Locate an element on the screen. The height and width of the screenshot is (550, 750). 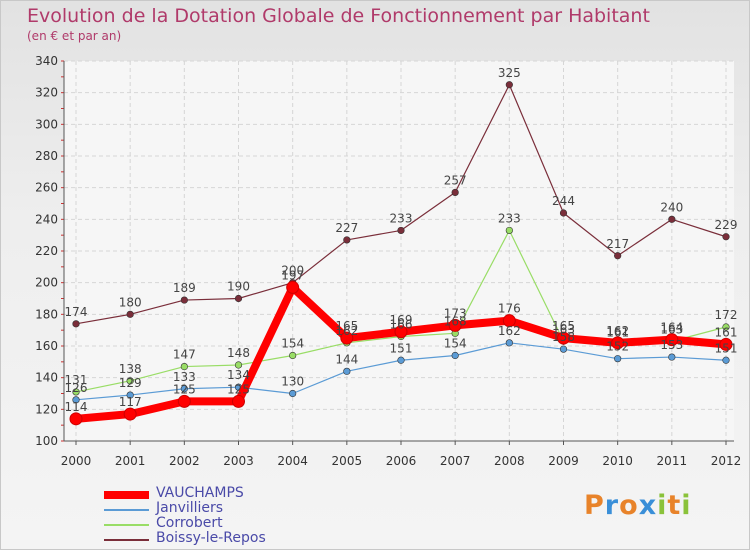
data-label: 240 is located at coordinates (671, 207).